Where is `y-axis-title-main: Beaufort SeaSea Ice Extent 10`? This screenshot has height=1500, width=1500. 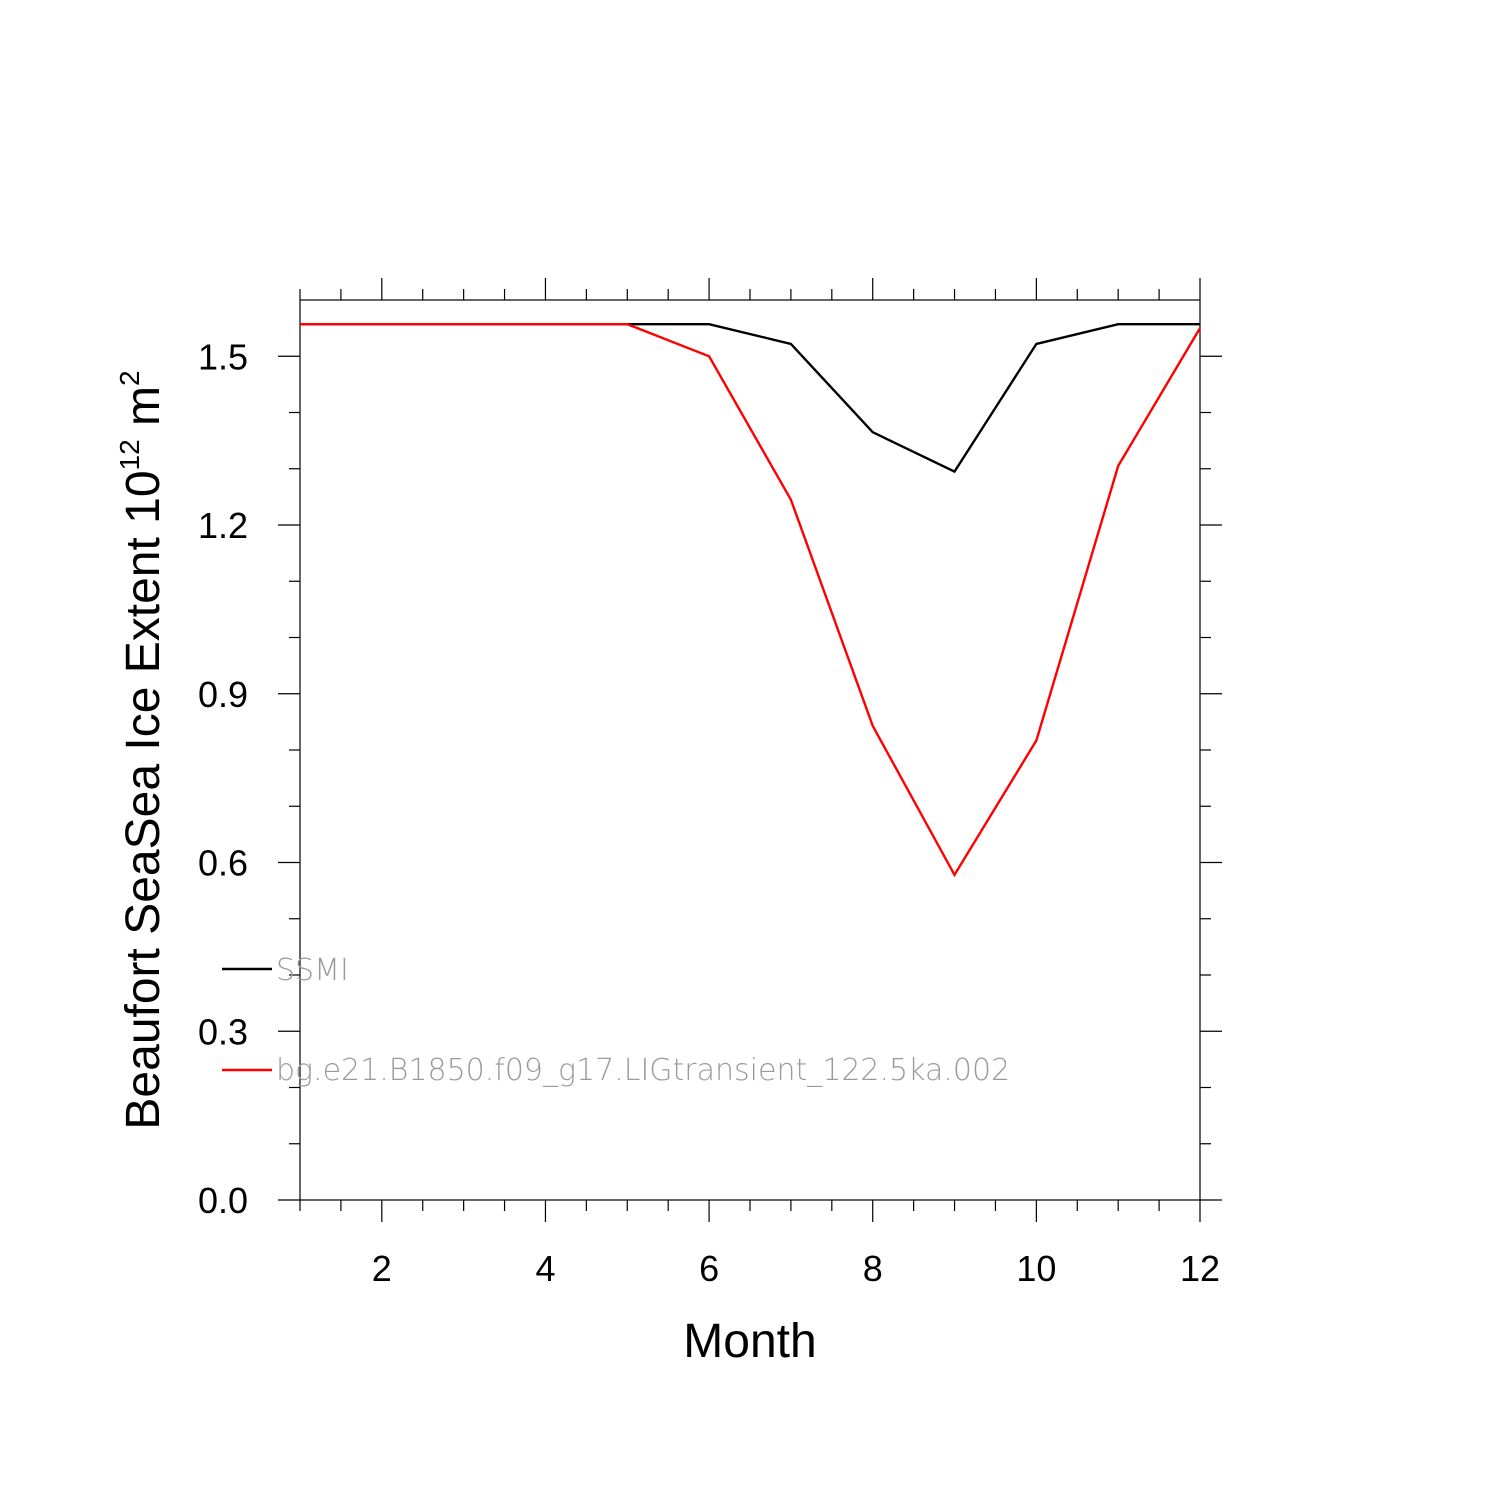 y-axis-title-main: Beaufort SeaSea Ice Extent 10 is located at coordinates (143, 799).